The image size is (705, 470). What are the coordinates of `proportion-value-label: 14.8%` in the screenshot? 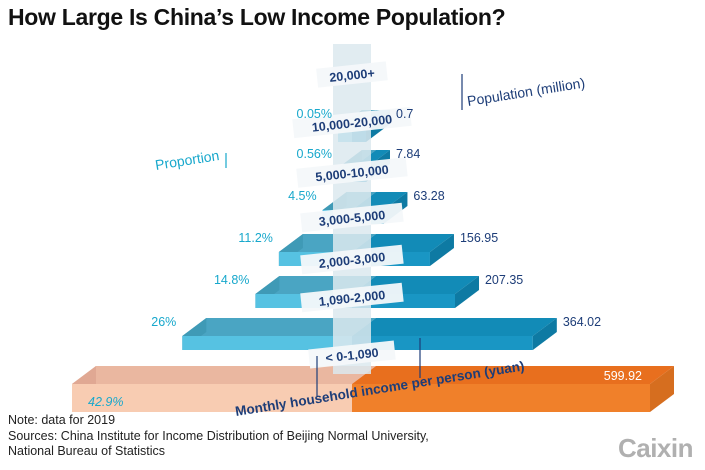 It's located at (231, 280).